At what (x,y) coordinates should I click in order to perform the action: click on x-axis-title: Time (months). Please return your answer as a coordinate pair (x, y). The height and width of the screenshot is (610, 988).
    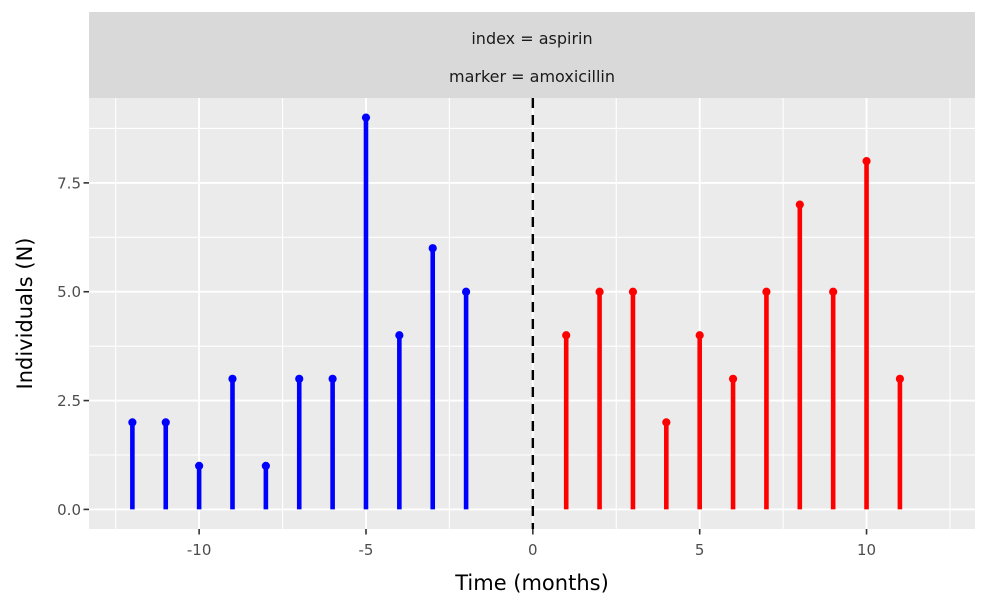
    Looking at the image, I should click on (531, 583).